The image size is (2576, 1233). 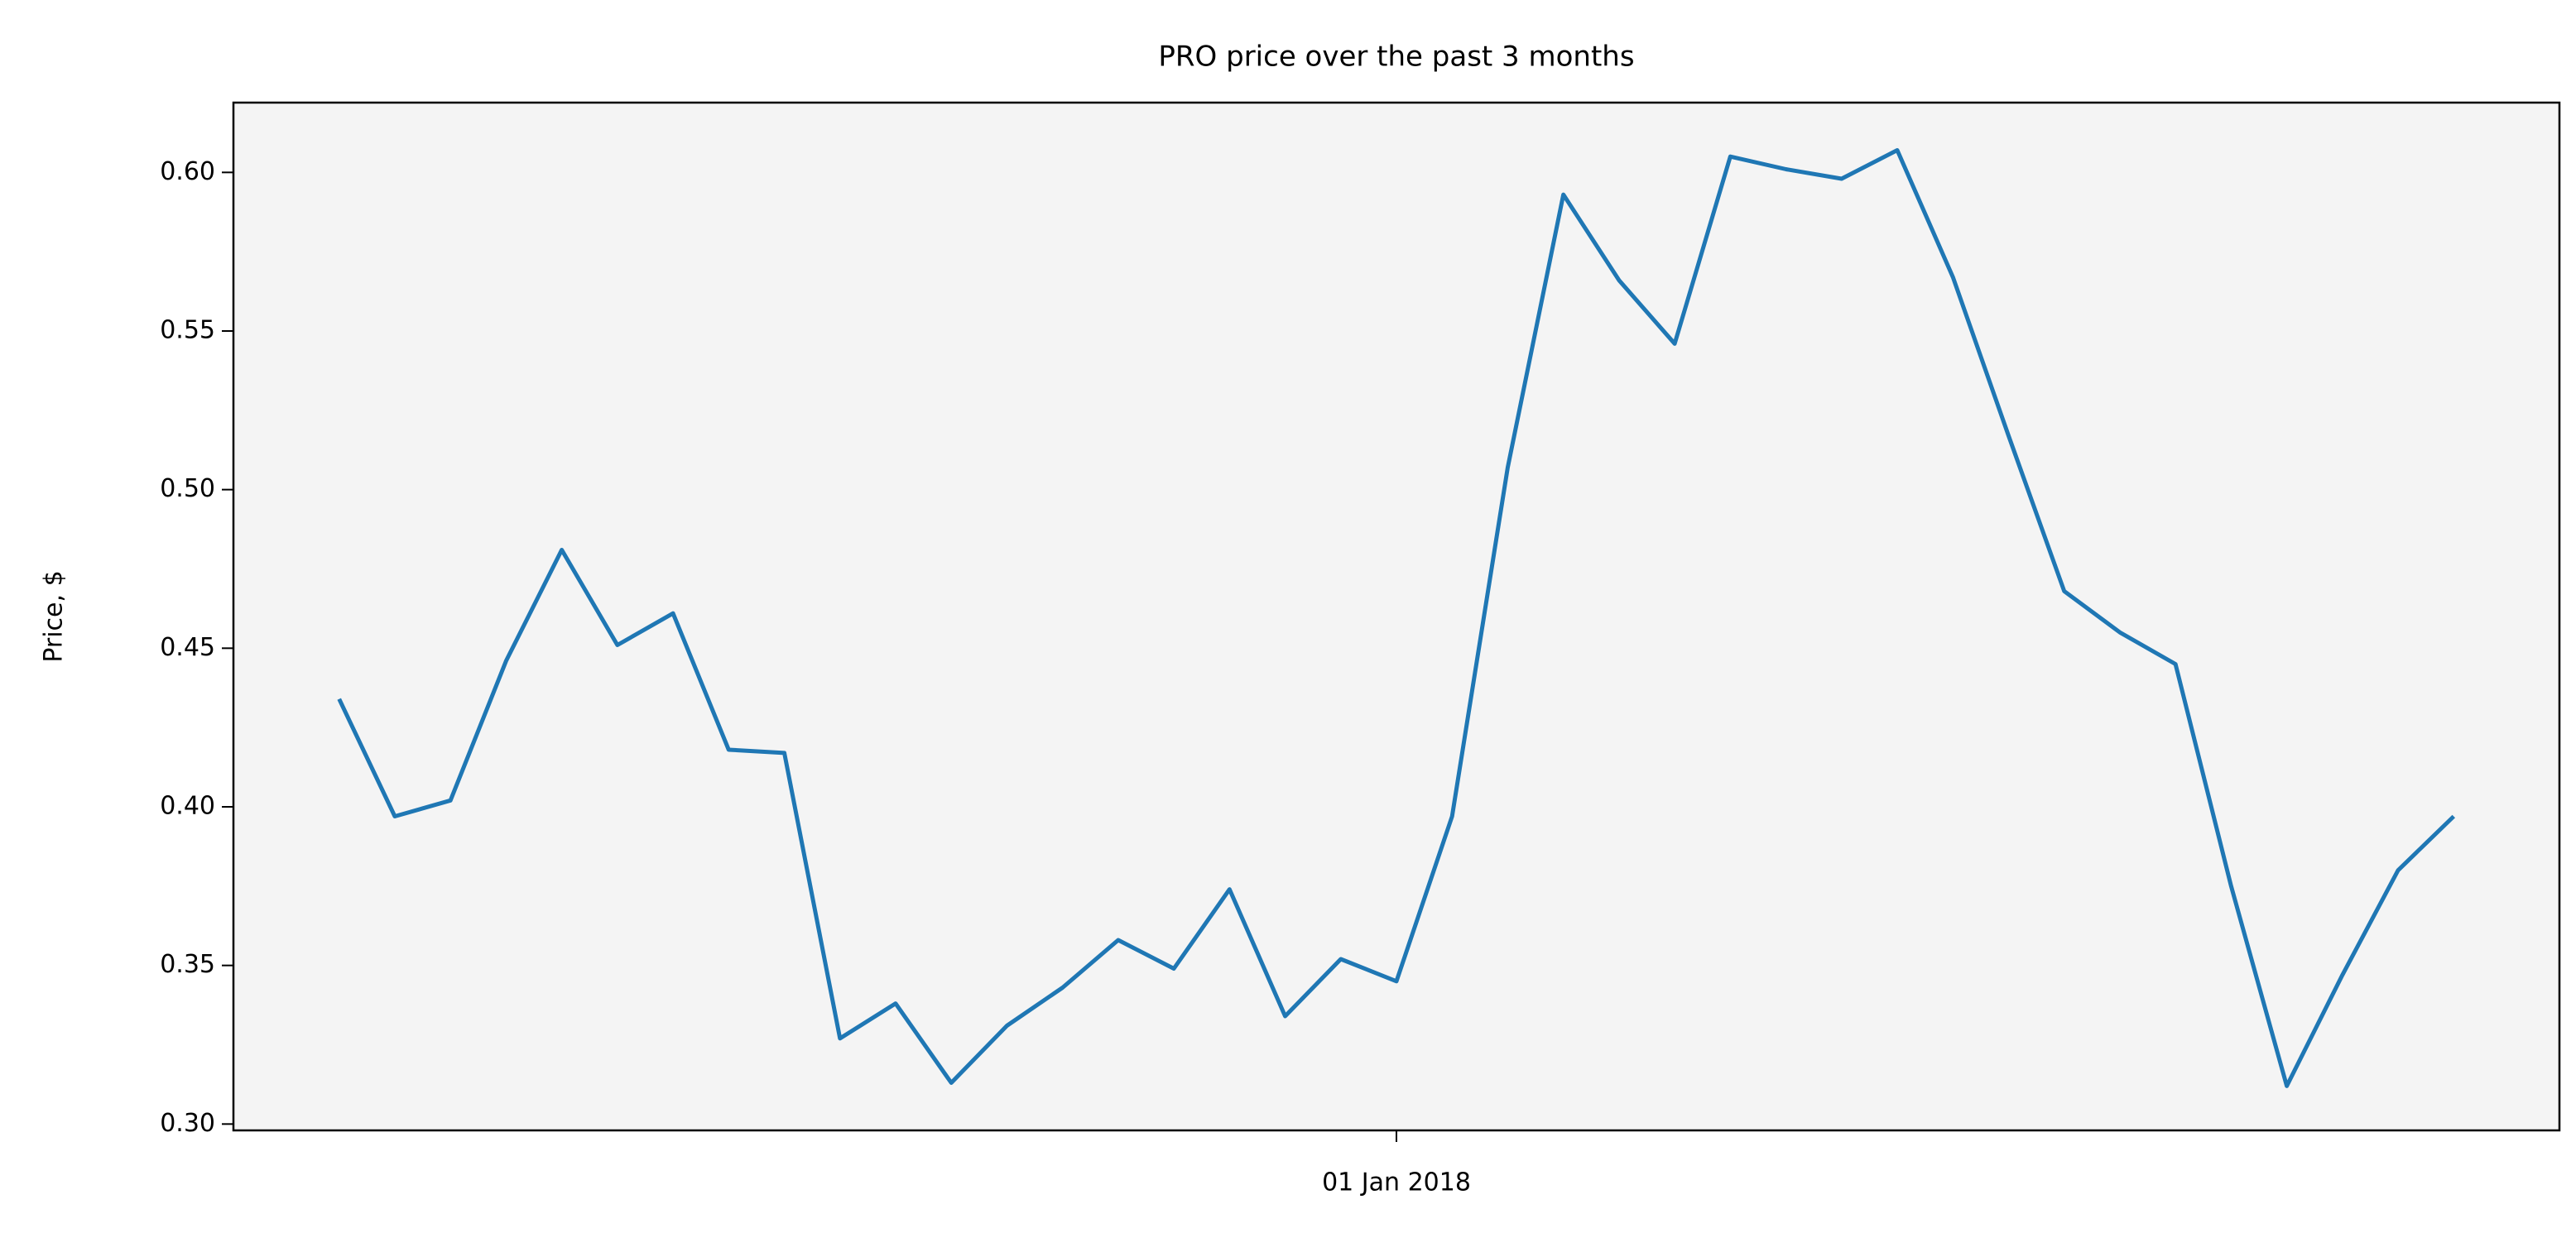 What do you see at coordinates (1396, 57) in the screenshot?
I see `chart-title: PRO price over the past 3 months` at bounding box center [1396, 57].